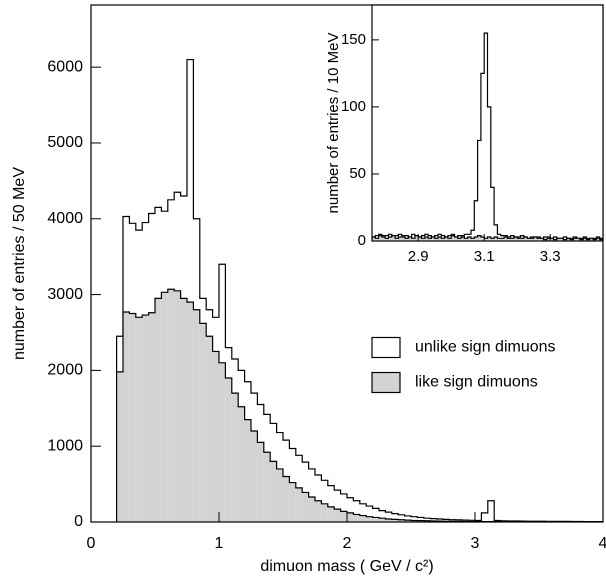  Describe the element at coordinates (65, 294) in the screenshot. I see `y-tick-label: 3000` at that location.